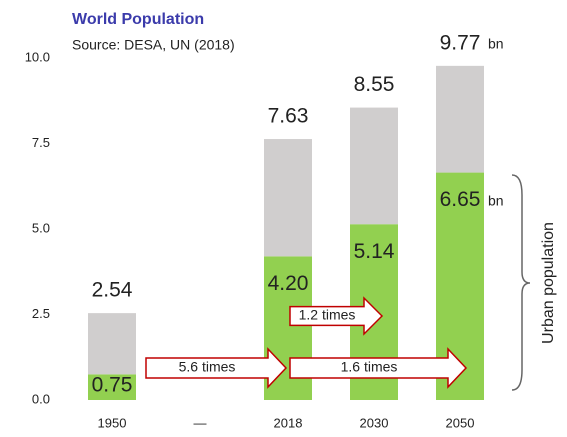  What do you see at coordinates (327, 315) in the screenshot?
I see `annotation: 1.2 times` at bounding box center [327, 315].